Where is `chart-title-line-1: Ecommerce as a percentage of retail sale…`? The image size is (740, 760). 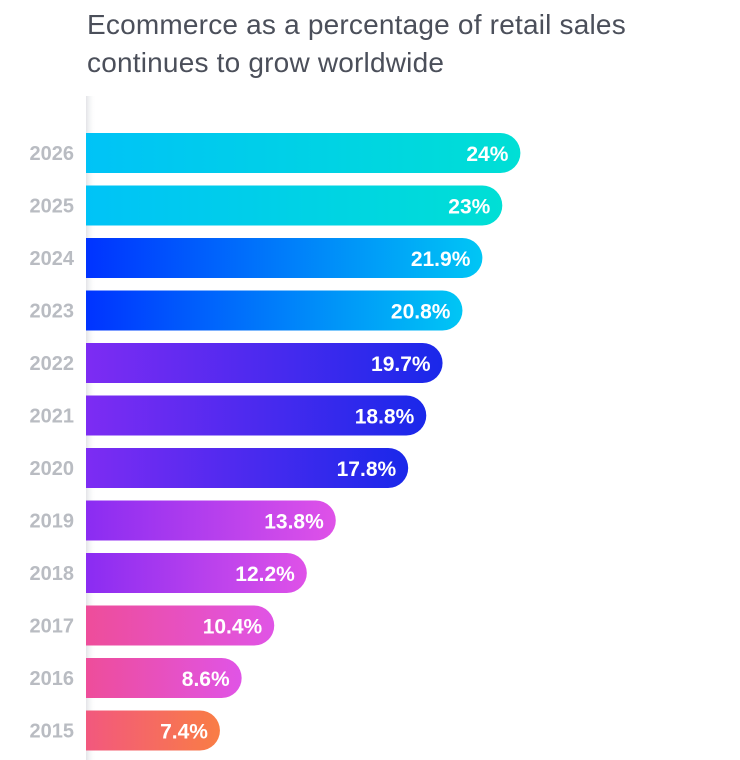 chart-title-line-1: Ecommerce as a percentage of retail sale… is located at coordinates (356, 24).